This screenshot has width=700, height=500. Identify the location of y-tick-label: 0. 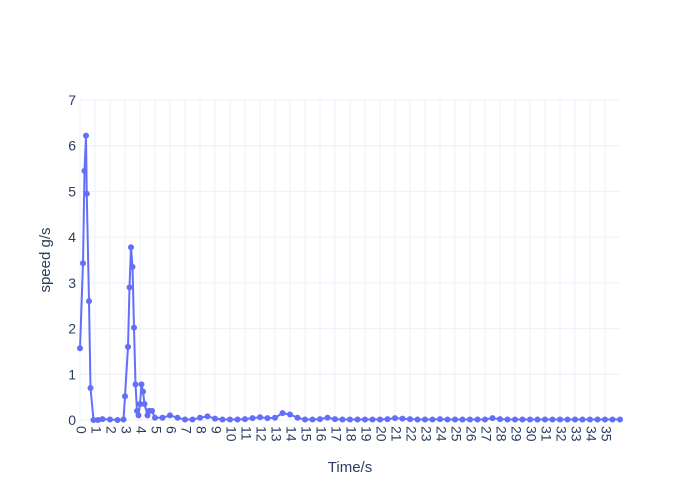
(72, 420).